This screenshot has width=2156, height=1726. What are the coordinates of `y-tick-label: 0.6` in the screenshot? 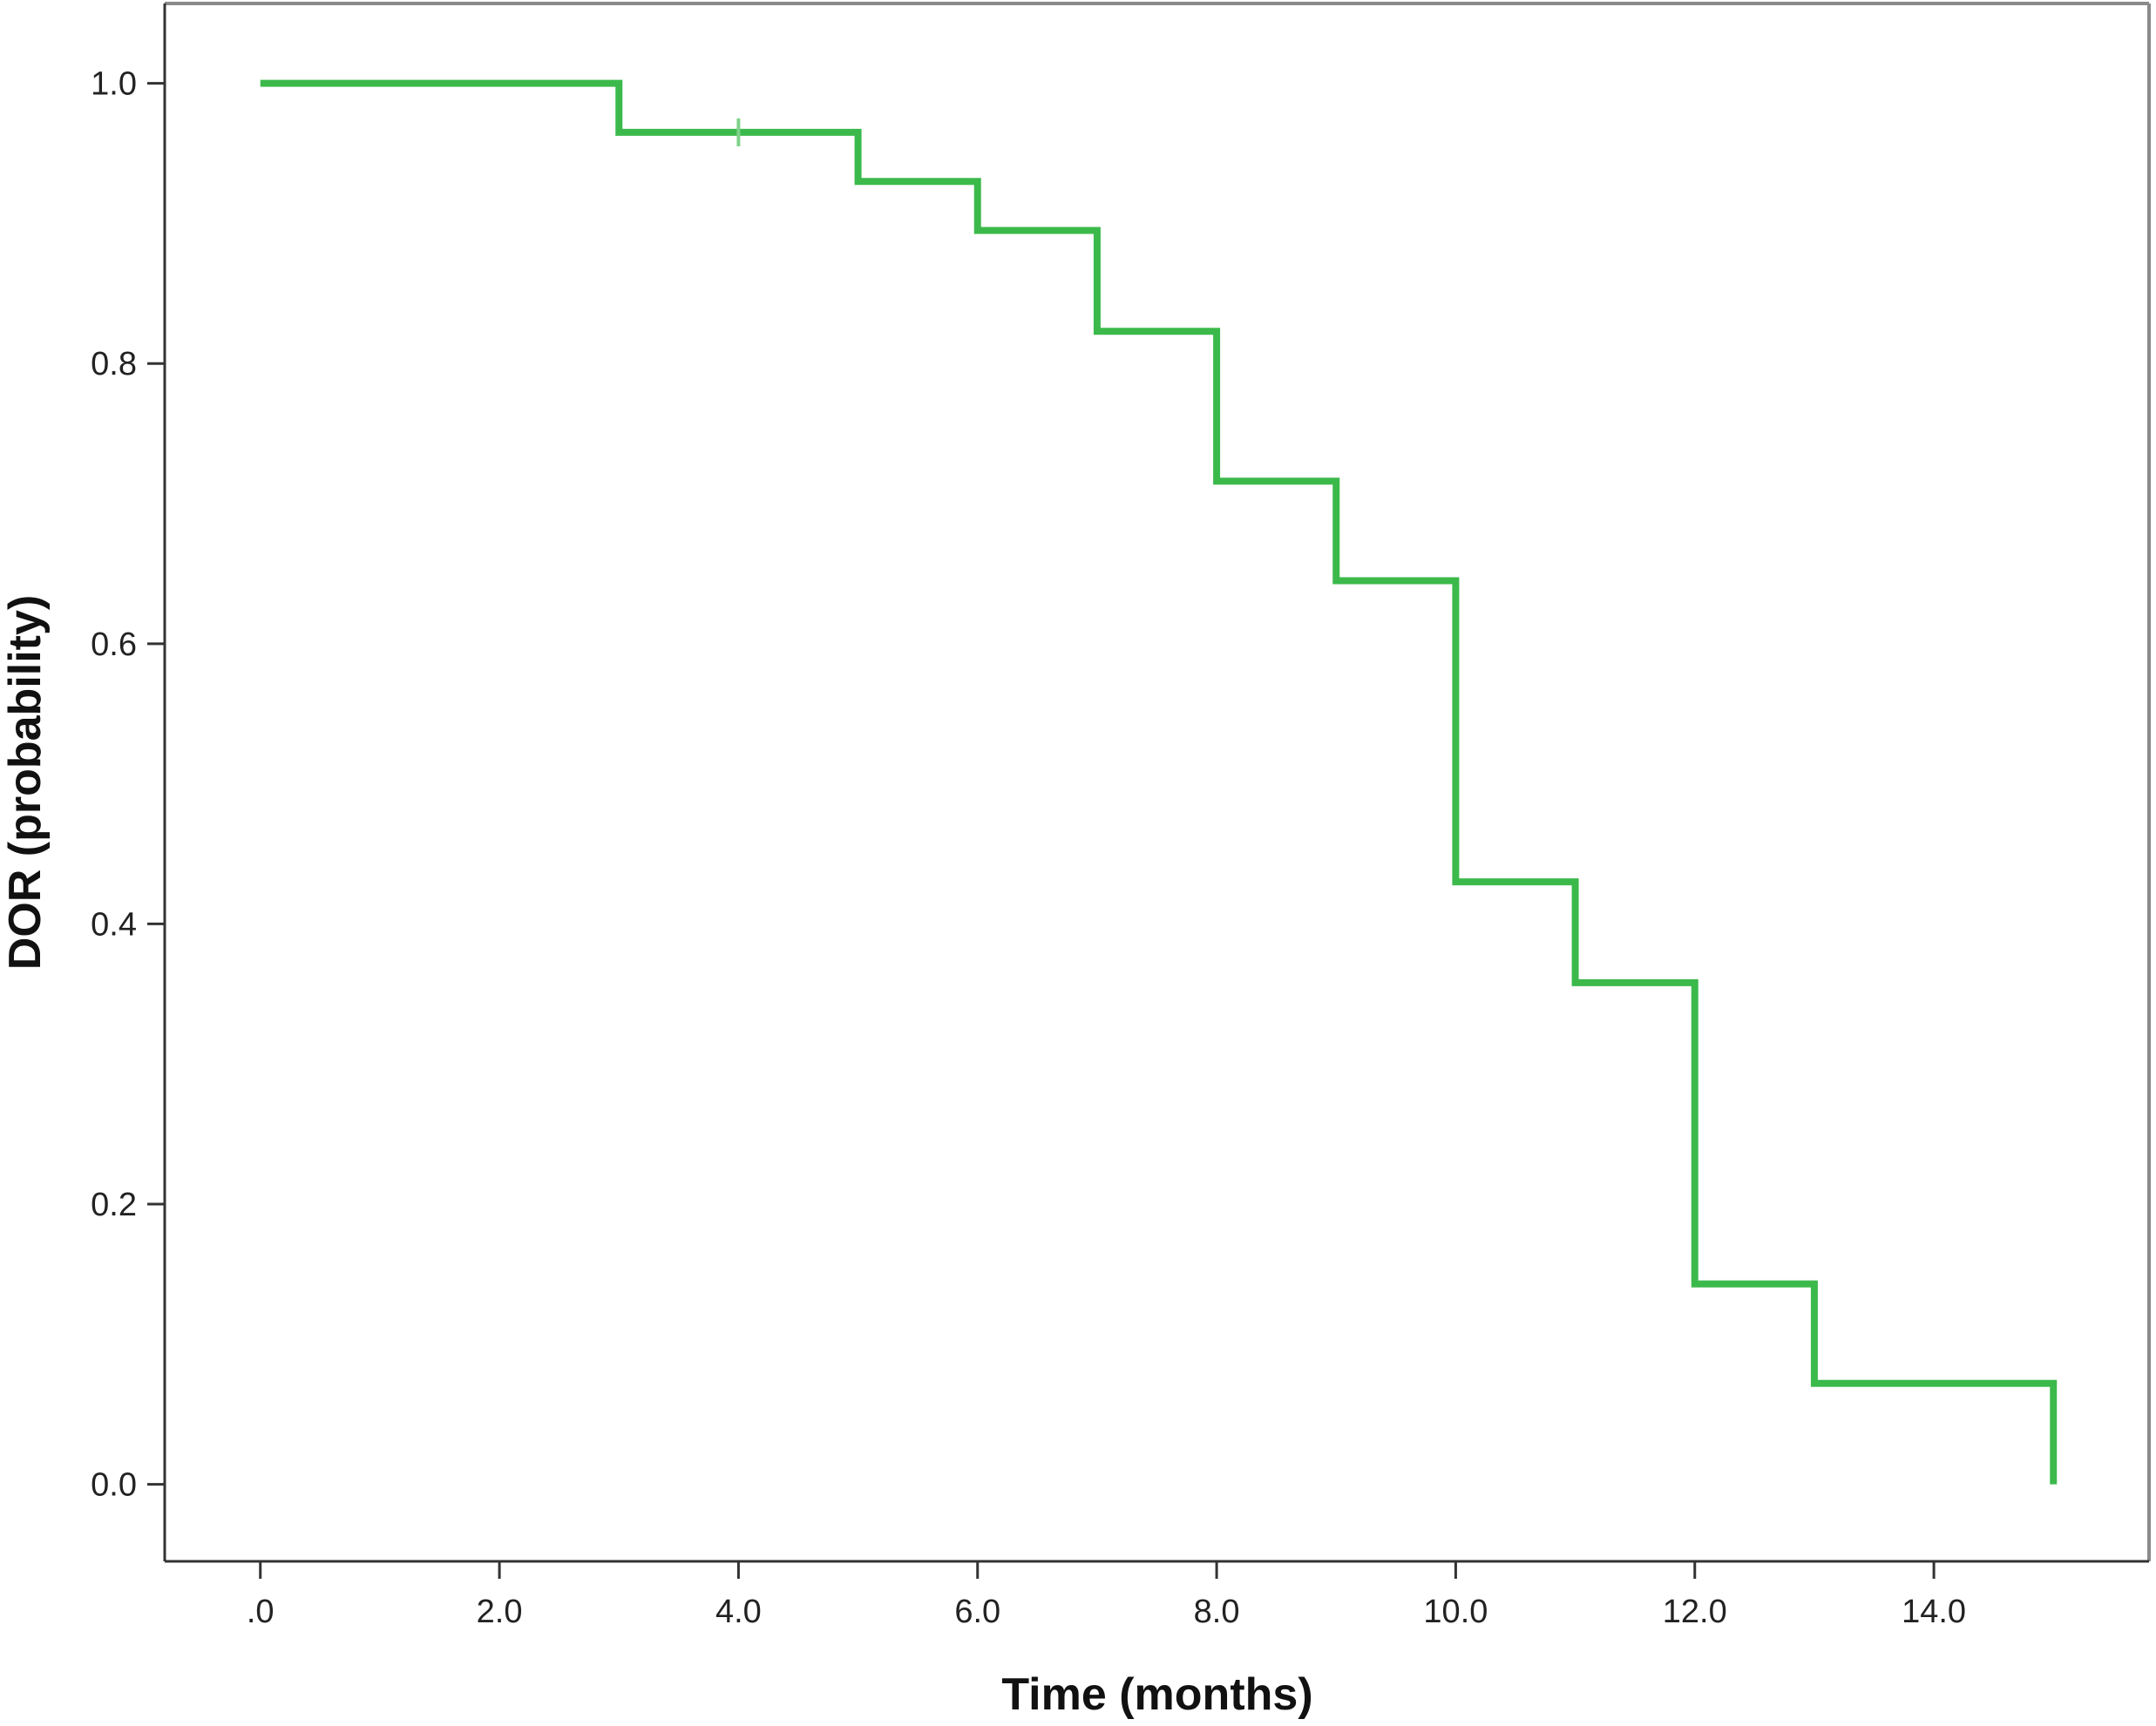 It's located at (114, 644).